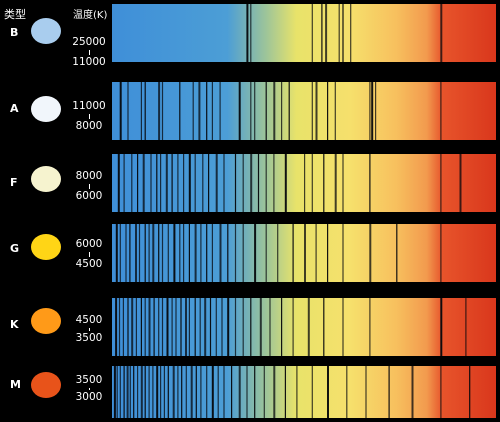 The image size is (500, 422). I want to click on class-label: B, so click(14, 32).